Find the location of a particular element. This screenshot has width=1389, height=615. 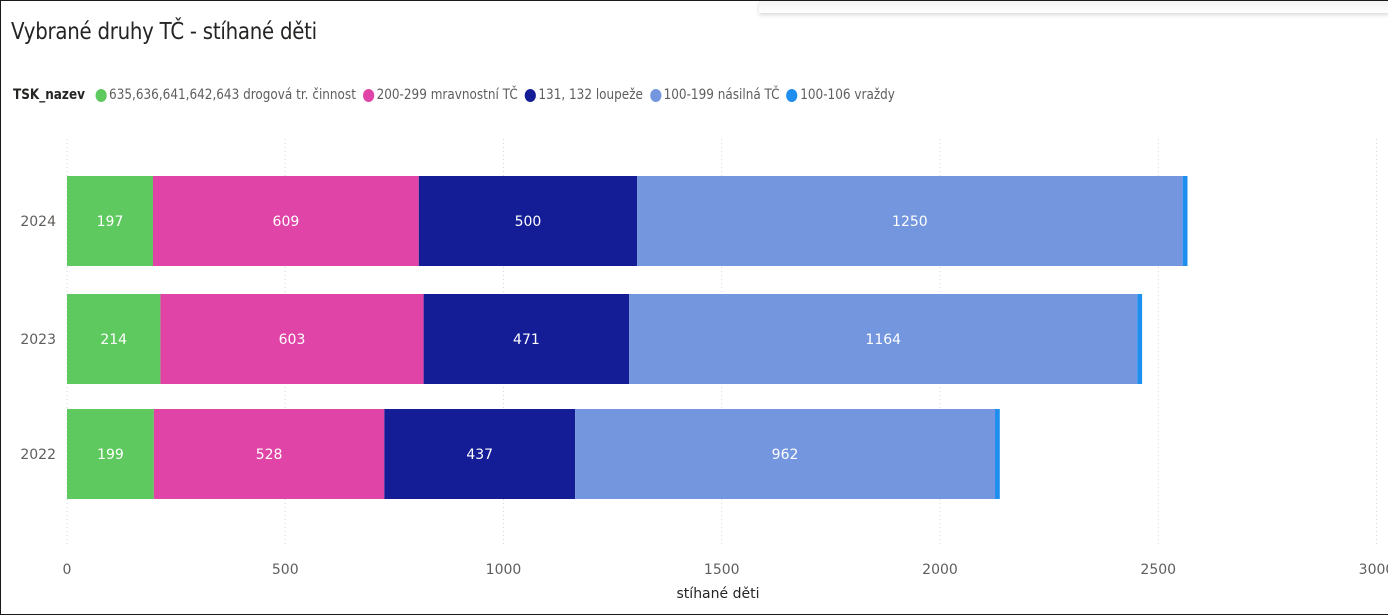

x-tick-label-3: 1500 is located at coordinates (722, 570).